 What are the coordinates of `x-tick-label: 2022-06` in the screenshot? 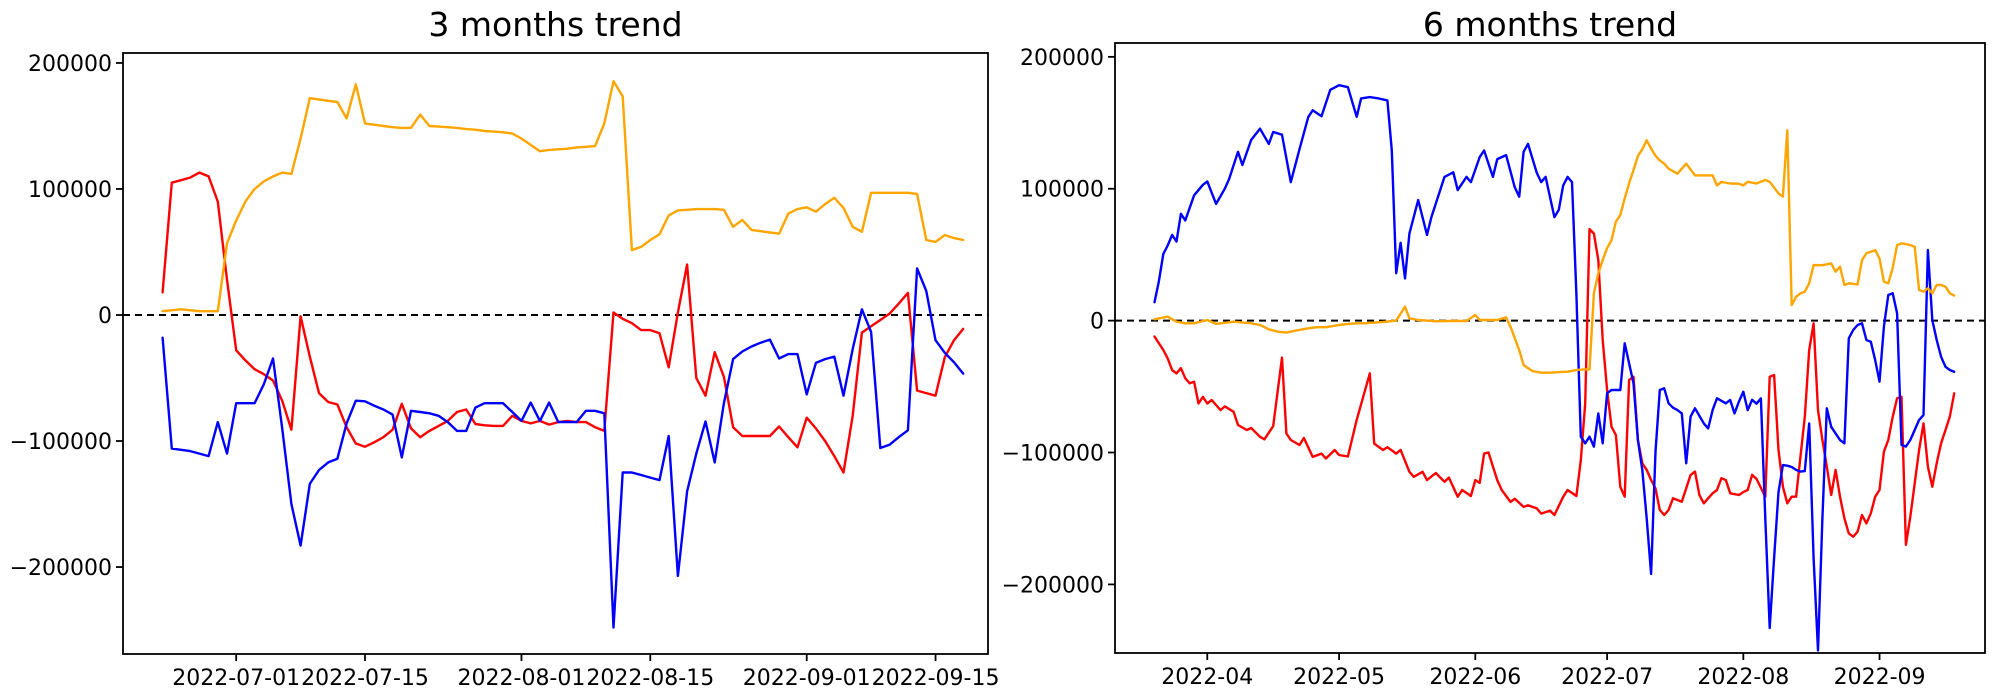 It's located at (1475, 677).